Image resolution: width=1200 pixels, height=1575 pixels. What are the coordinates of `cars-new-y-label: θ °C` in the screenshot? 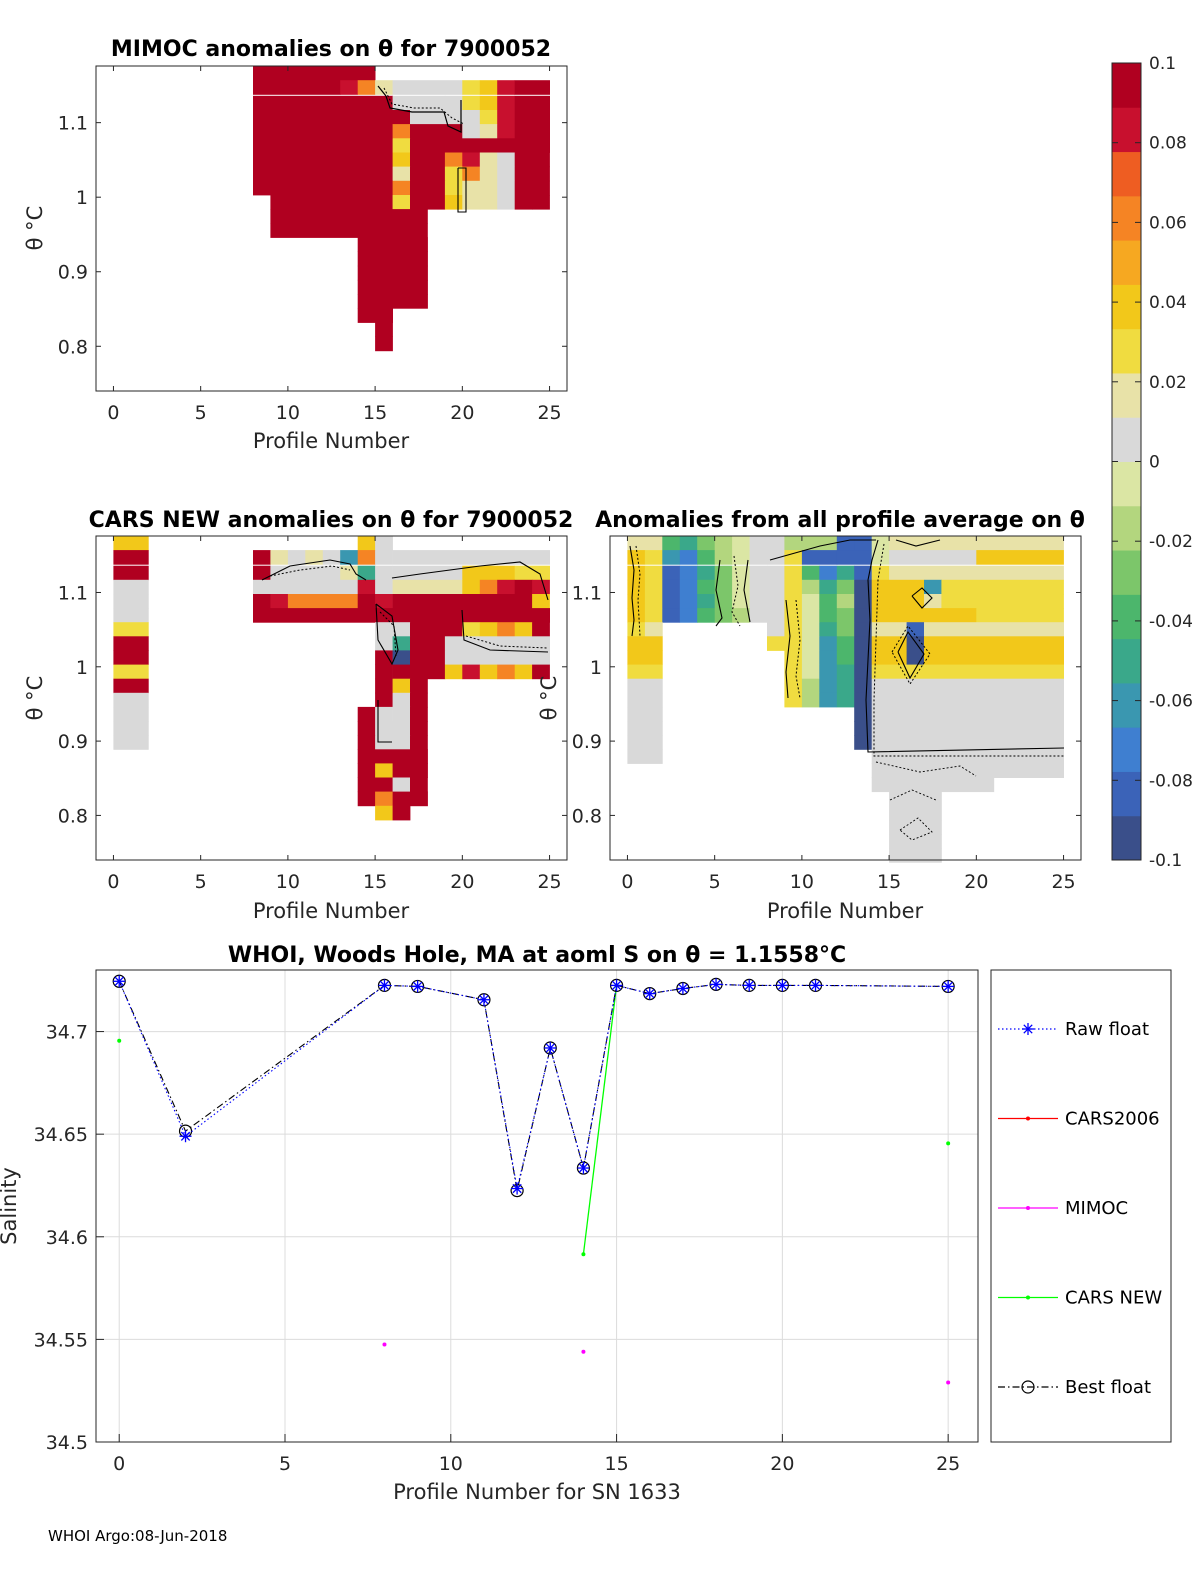 It's located at (35, 698).